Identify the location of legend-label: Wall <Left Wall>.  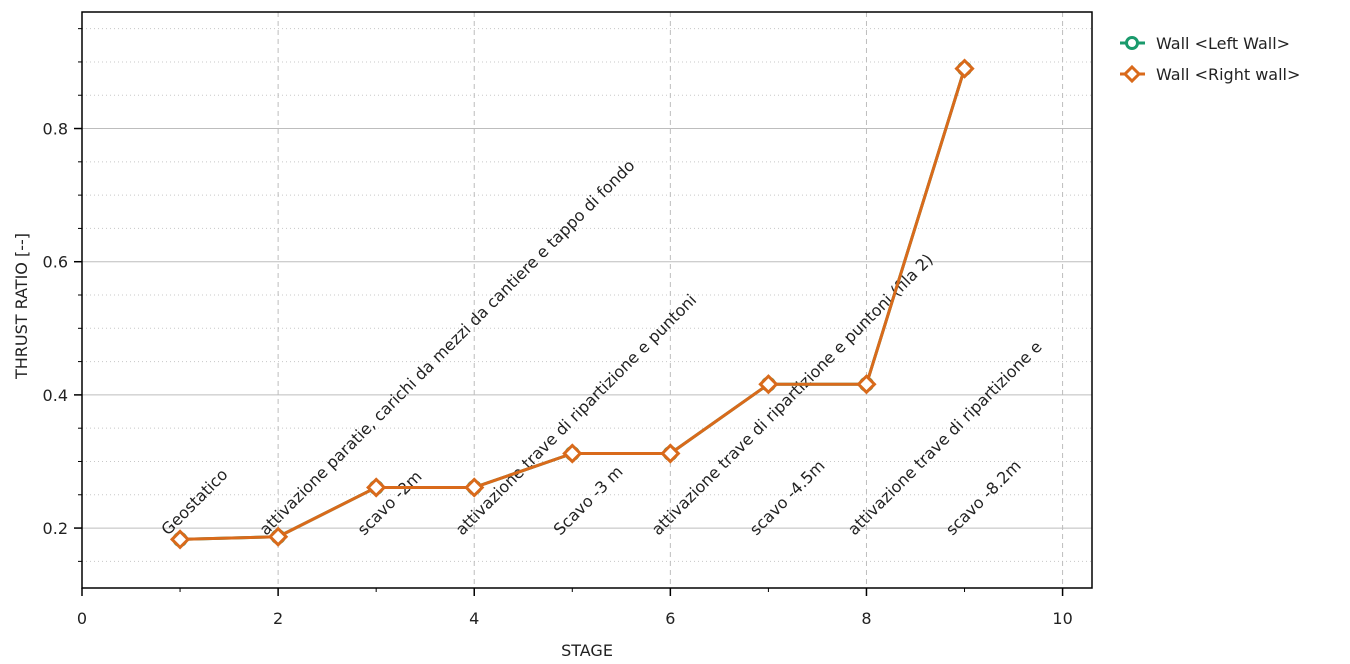
(1223, 43).